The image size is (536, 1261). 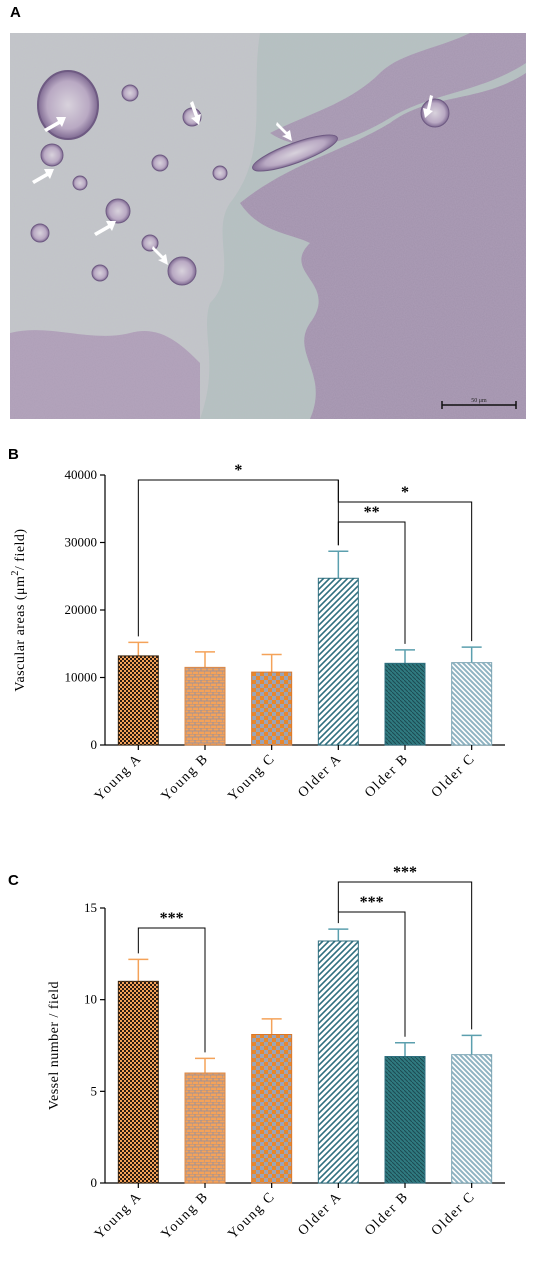 What do you see at coordinates (13, 454) in the screenshot?
I see `panel-b-label: B` at bounding box center [13, 454].